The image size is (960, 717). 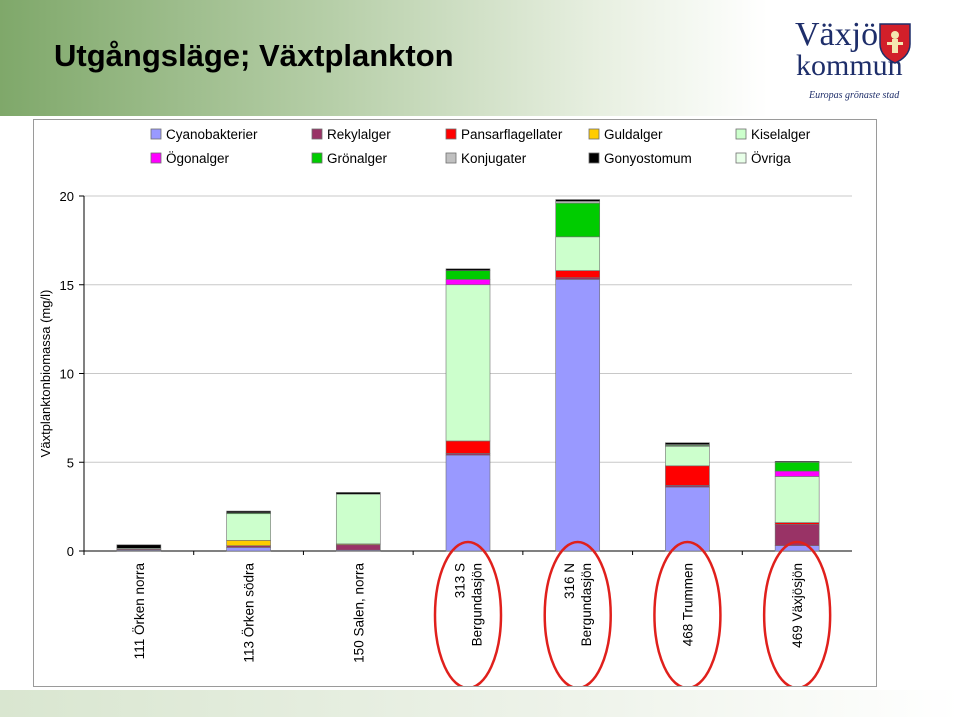 I want to click on y-tick-label: 0, so click(x=70, y=551).